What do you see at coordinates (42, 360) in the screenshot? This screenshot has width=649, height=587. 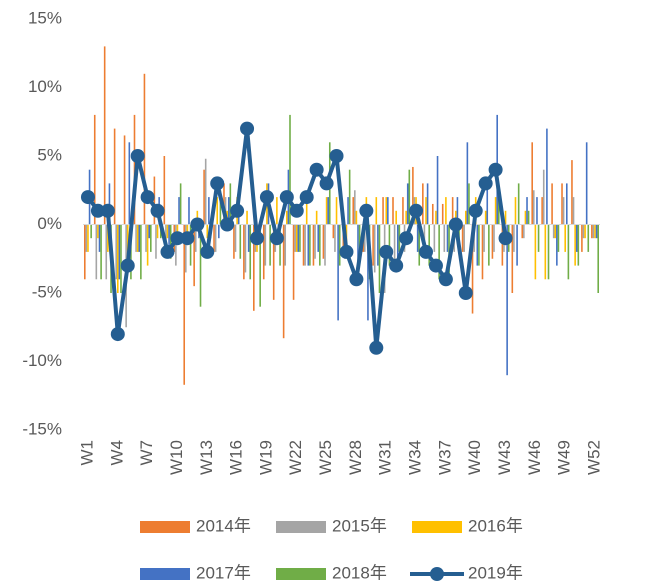 I see `y-tick-label: -10%` at bounding box center [42, 360].